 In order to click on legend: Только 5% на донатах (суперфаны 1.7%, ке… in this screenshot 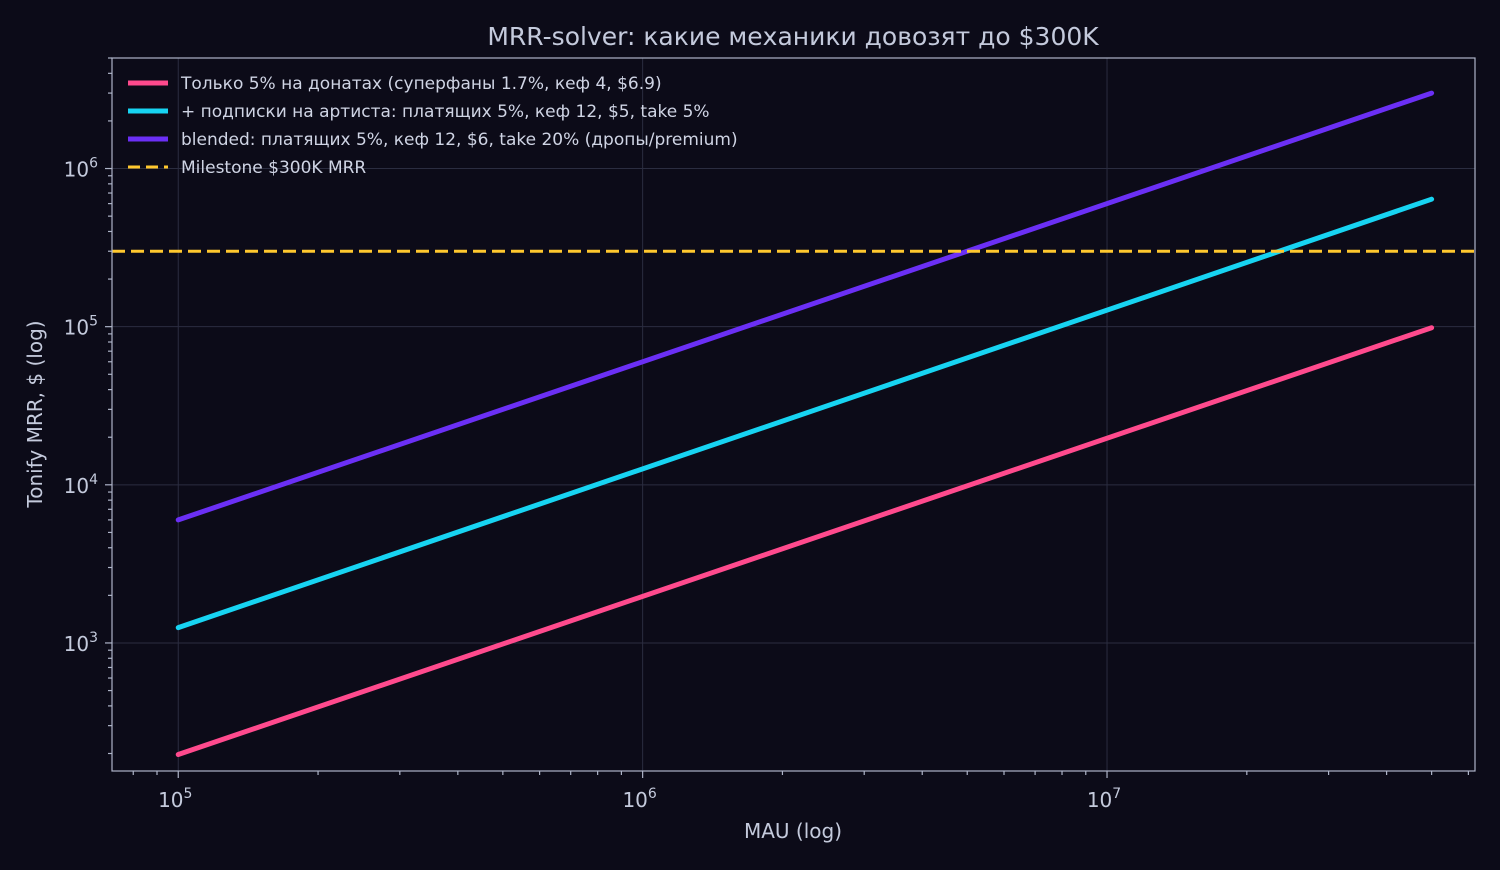, I will do `click(433, 126)`.